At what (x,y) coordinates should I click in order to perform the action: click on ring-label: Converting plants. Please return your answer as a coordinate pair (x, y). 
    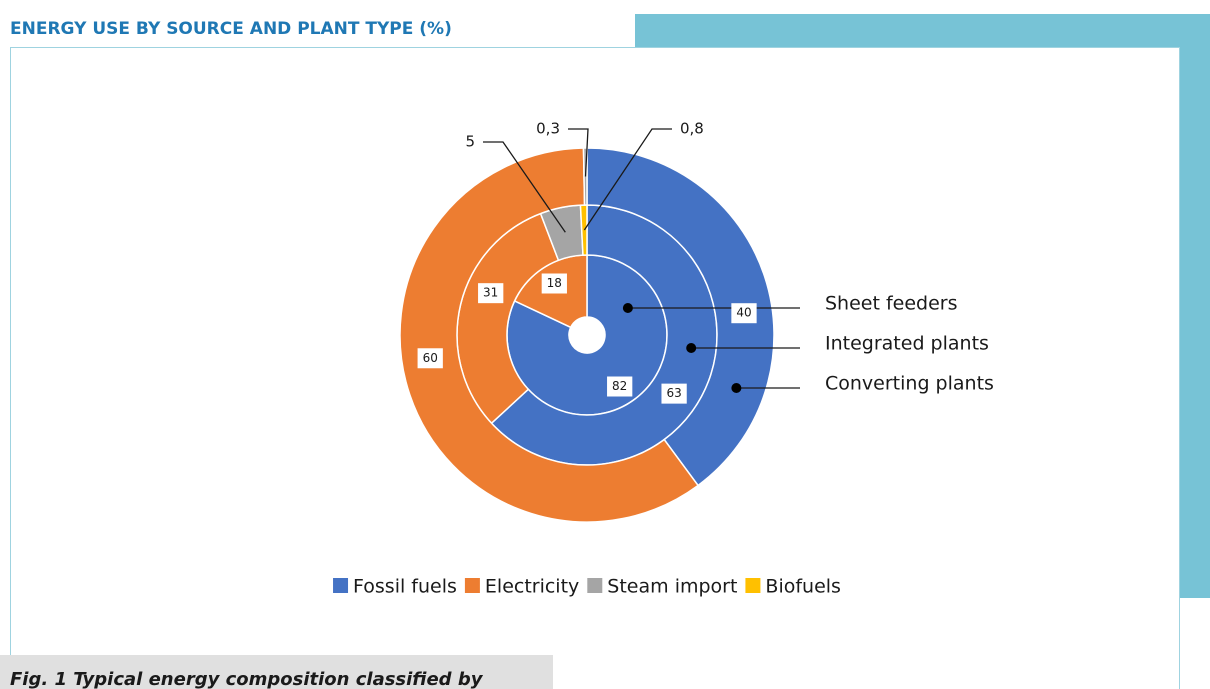
    Looking at the image, I should click on (909, 384).